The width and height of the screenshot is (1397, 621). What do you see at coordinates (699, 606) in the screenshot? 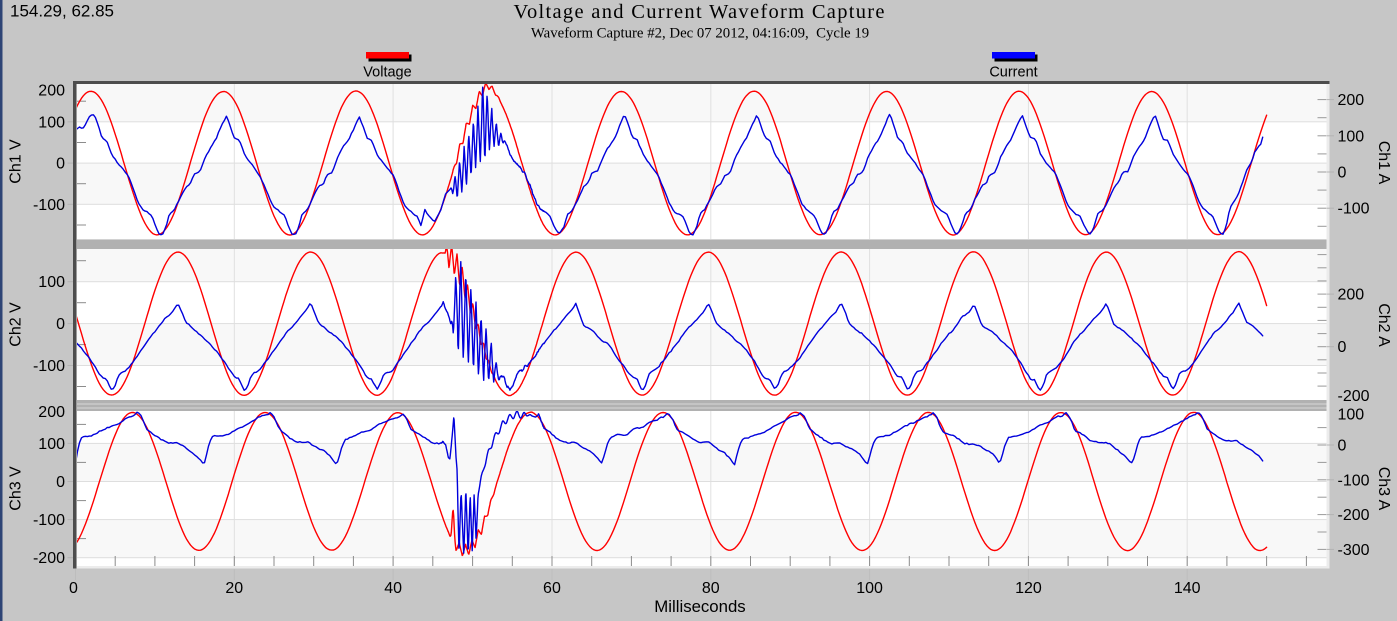
I see `svg-text: Milliseconds` at bounding box center [699, 606].